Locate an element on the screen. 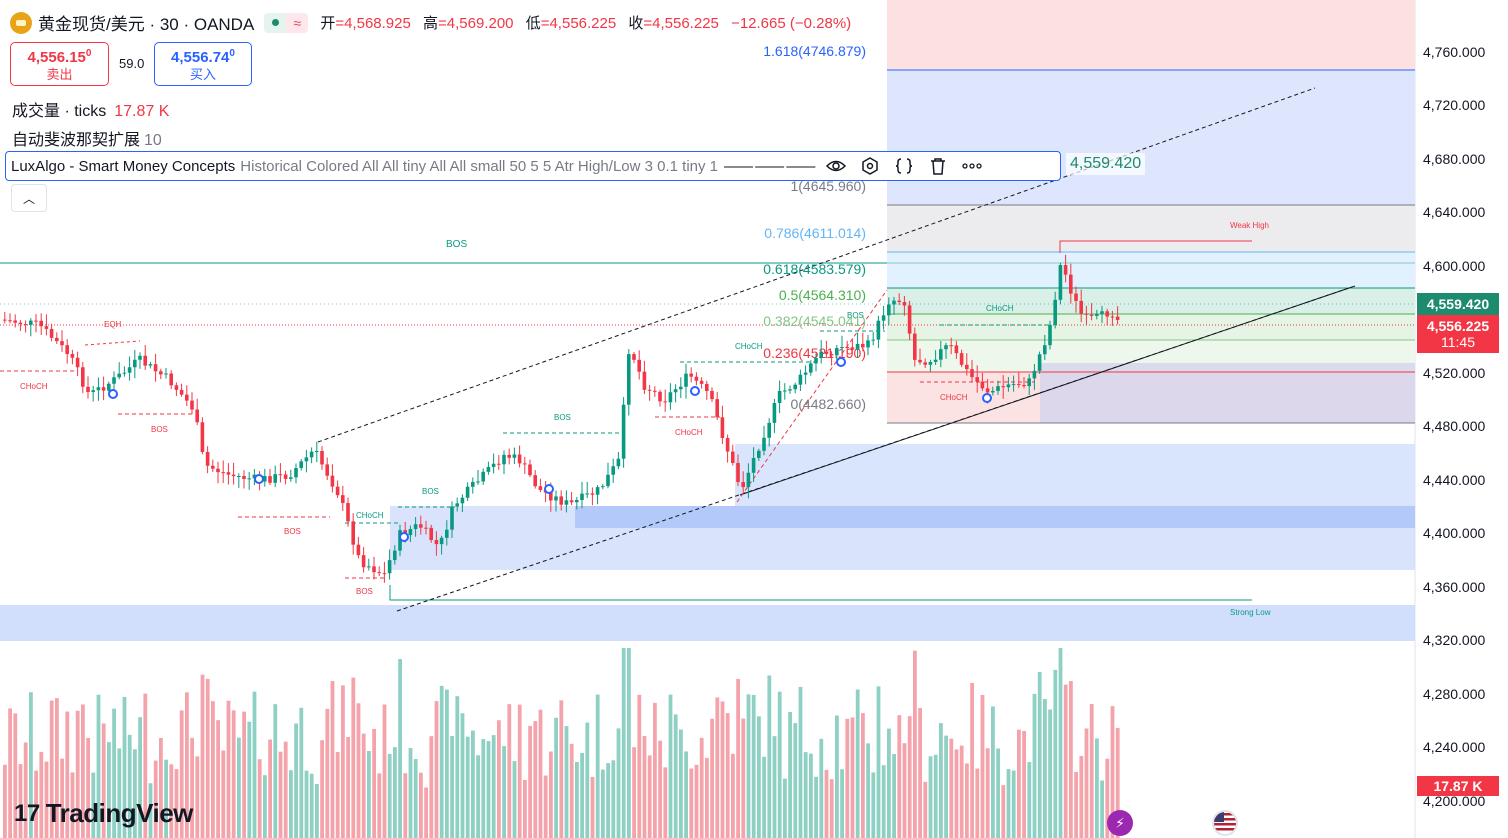  sell-button: 4,556.150 卖出 is located at coordinates (59, 64).